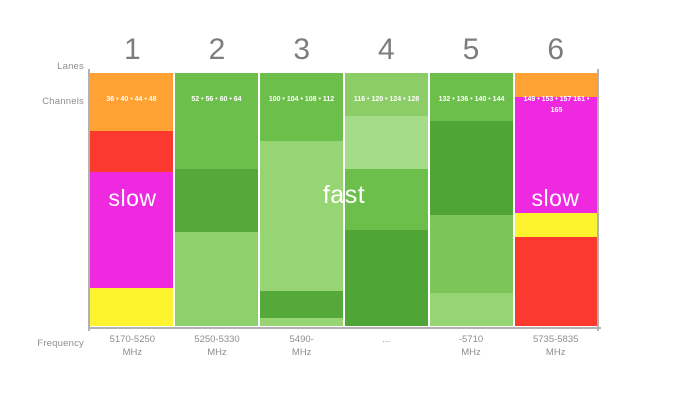  What do you see at coordinates (471, 49) in the screenshot?
I see `lane-number-5: 5` at bounding box center [471, 49].